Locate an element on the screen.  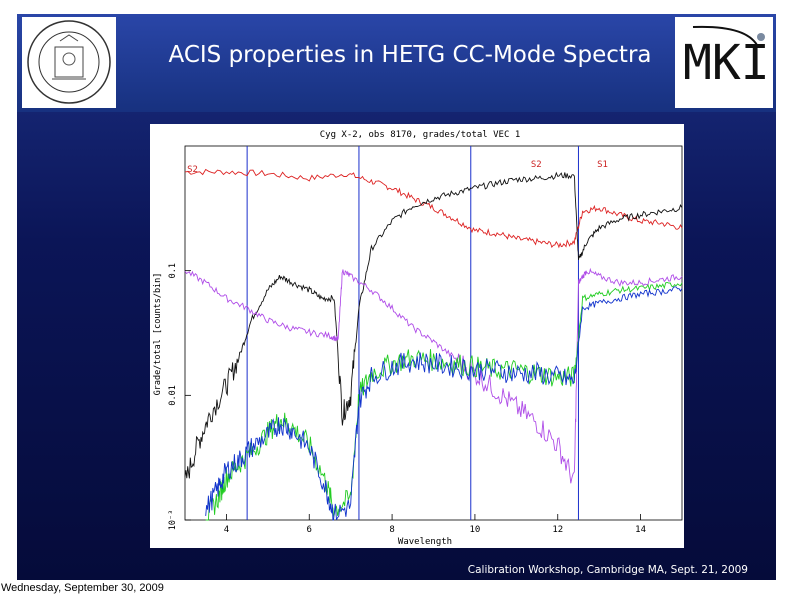
y-tick-label: 0.1 is located at coordinates (173, 270).